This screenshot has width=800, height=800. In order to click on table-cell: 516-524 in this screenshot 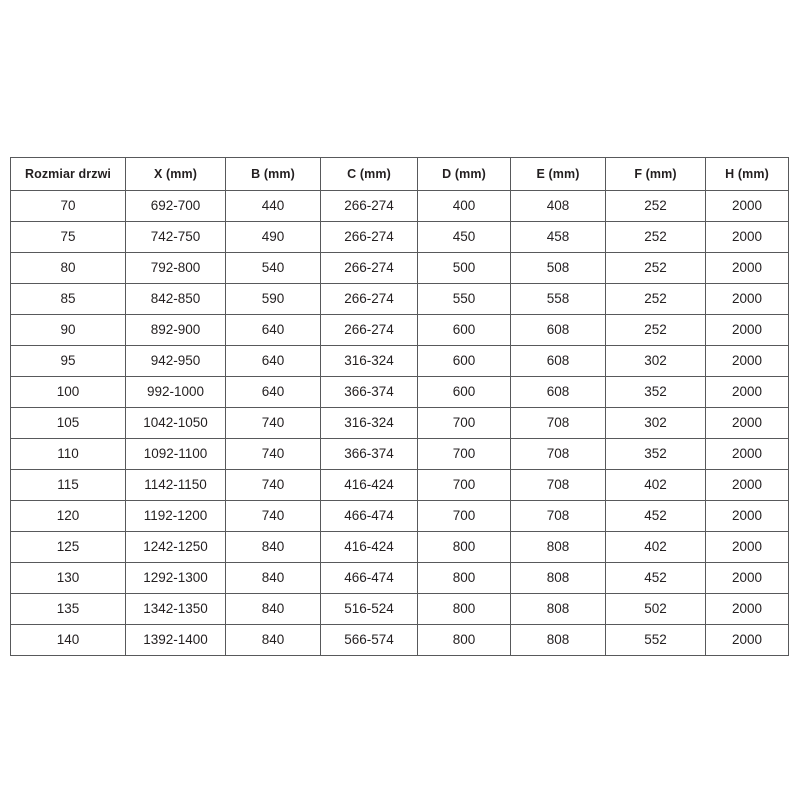, I will do `click(369, 609)`.